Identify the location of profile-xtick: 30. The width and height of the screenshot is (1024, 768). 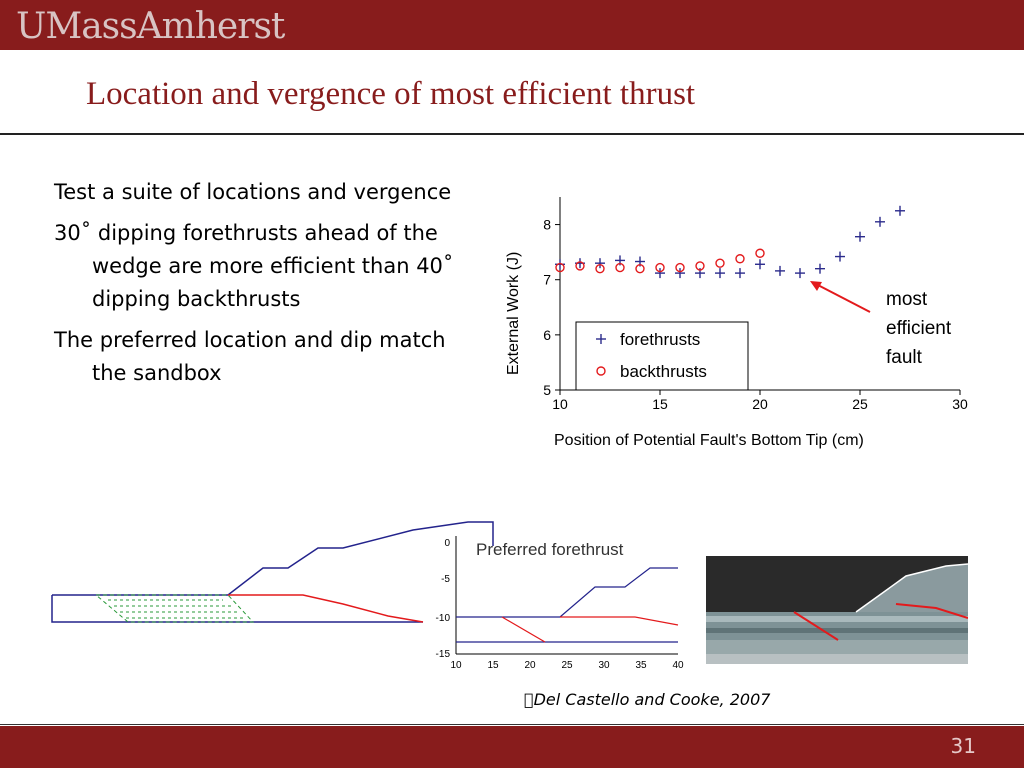
(604, 665).